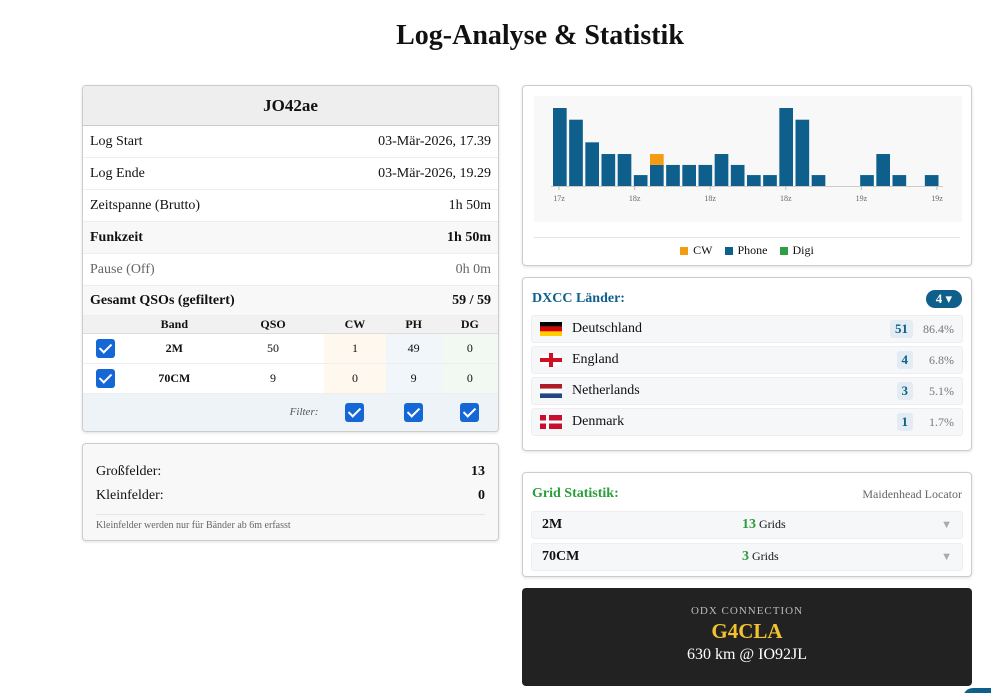  What do you see at coordinates (413, 348) in the screenshot?
I see `ph-count: 49` at bounding box center [413, 348].